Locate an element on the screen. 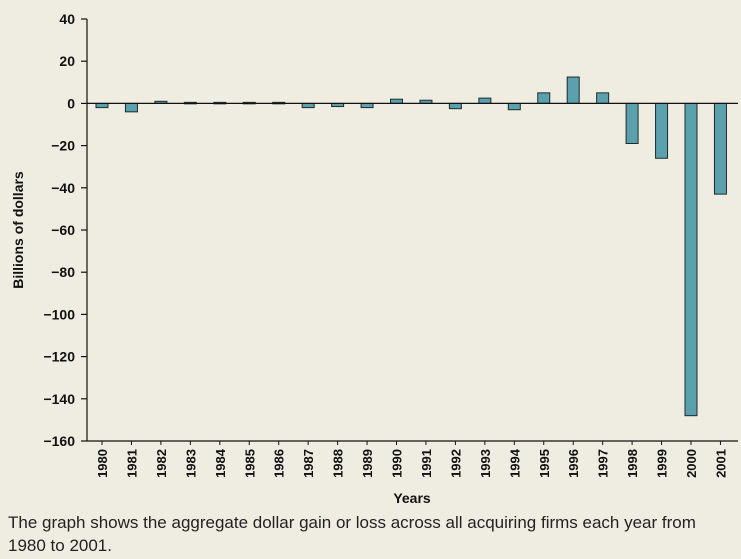 The width and height of the screenshot is (741, 559). y-tick-label: 40 is located at coordinates (67, 19).